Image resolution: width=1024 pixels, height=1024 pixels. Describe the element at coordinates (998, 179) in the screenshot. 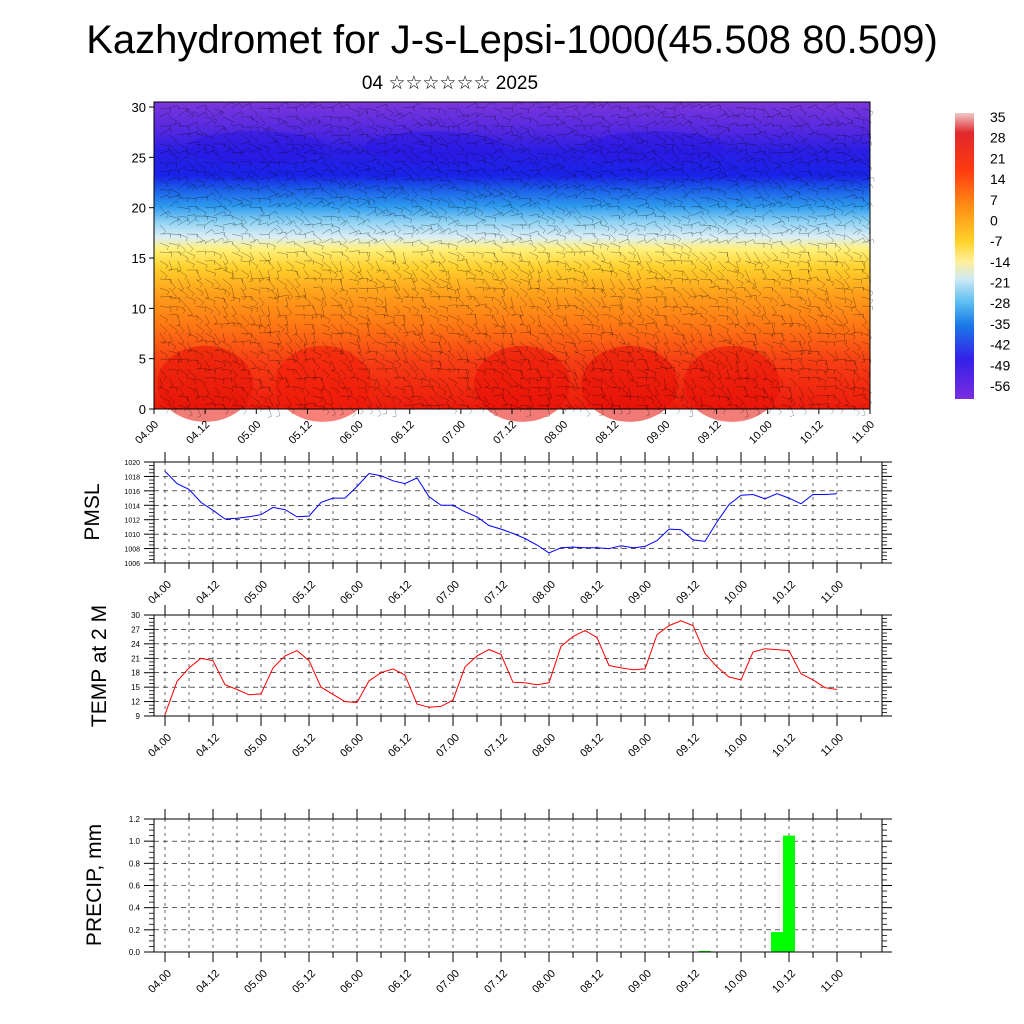

I see `colorbar-label: 14` at that location.